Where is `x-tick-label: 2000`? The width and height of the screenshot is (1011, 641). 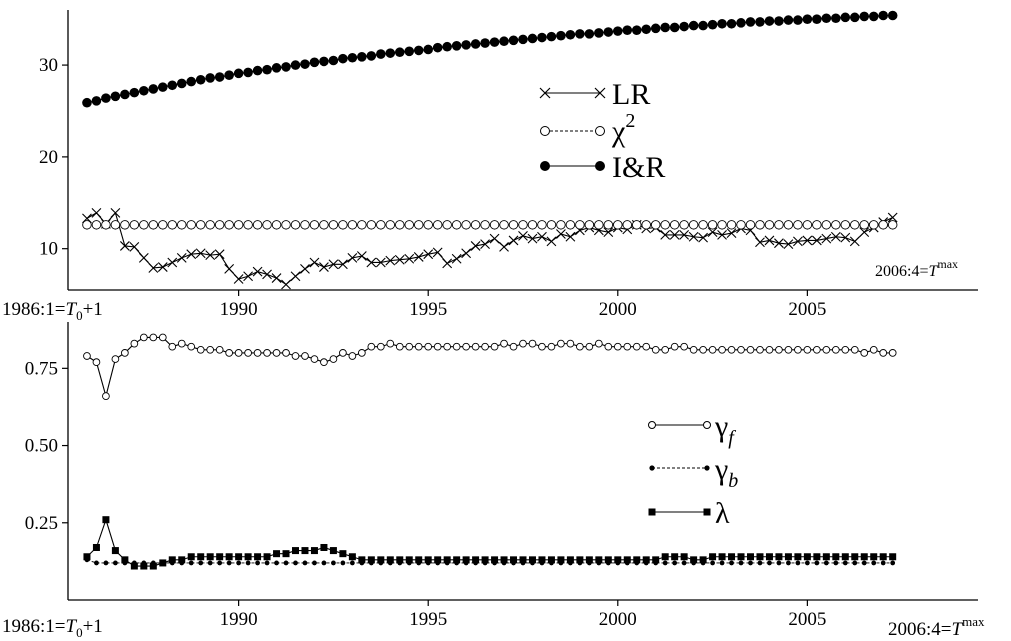 x-tick-label: 2000 is located at coordinates (618, 309).